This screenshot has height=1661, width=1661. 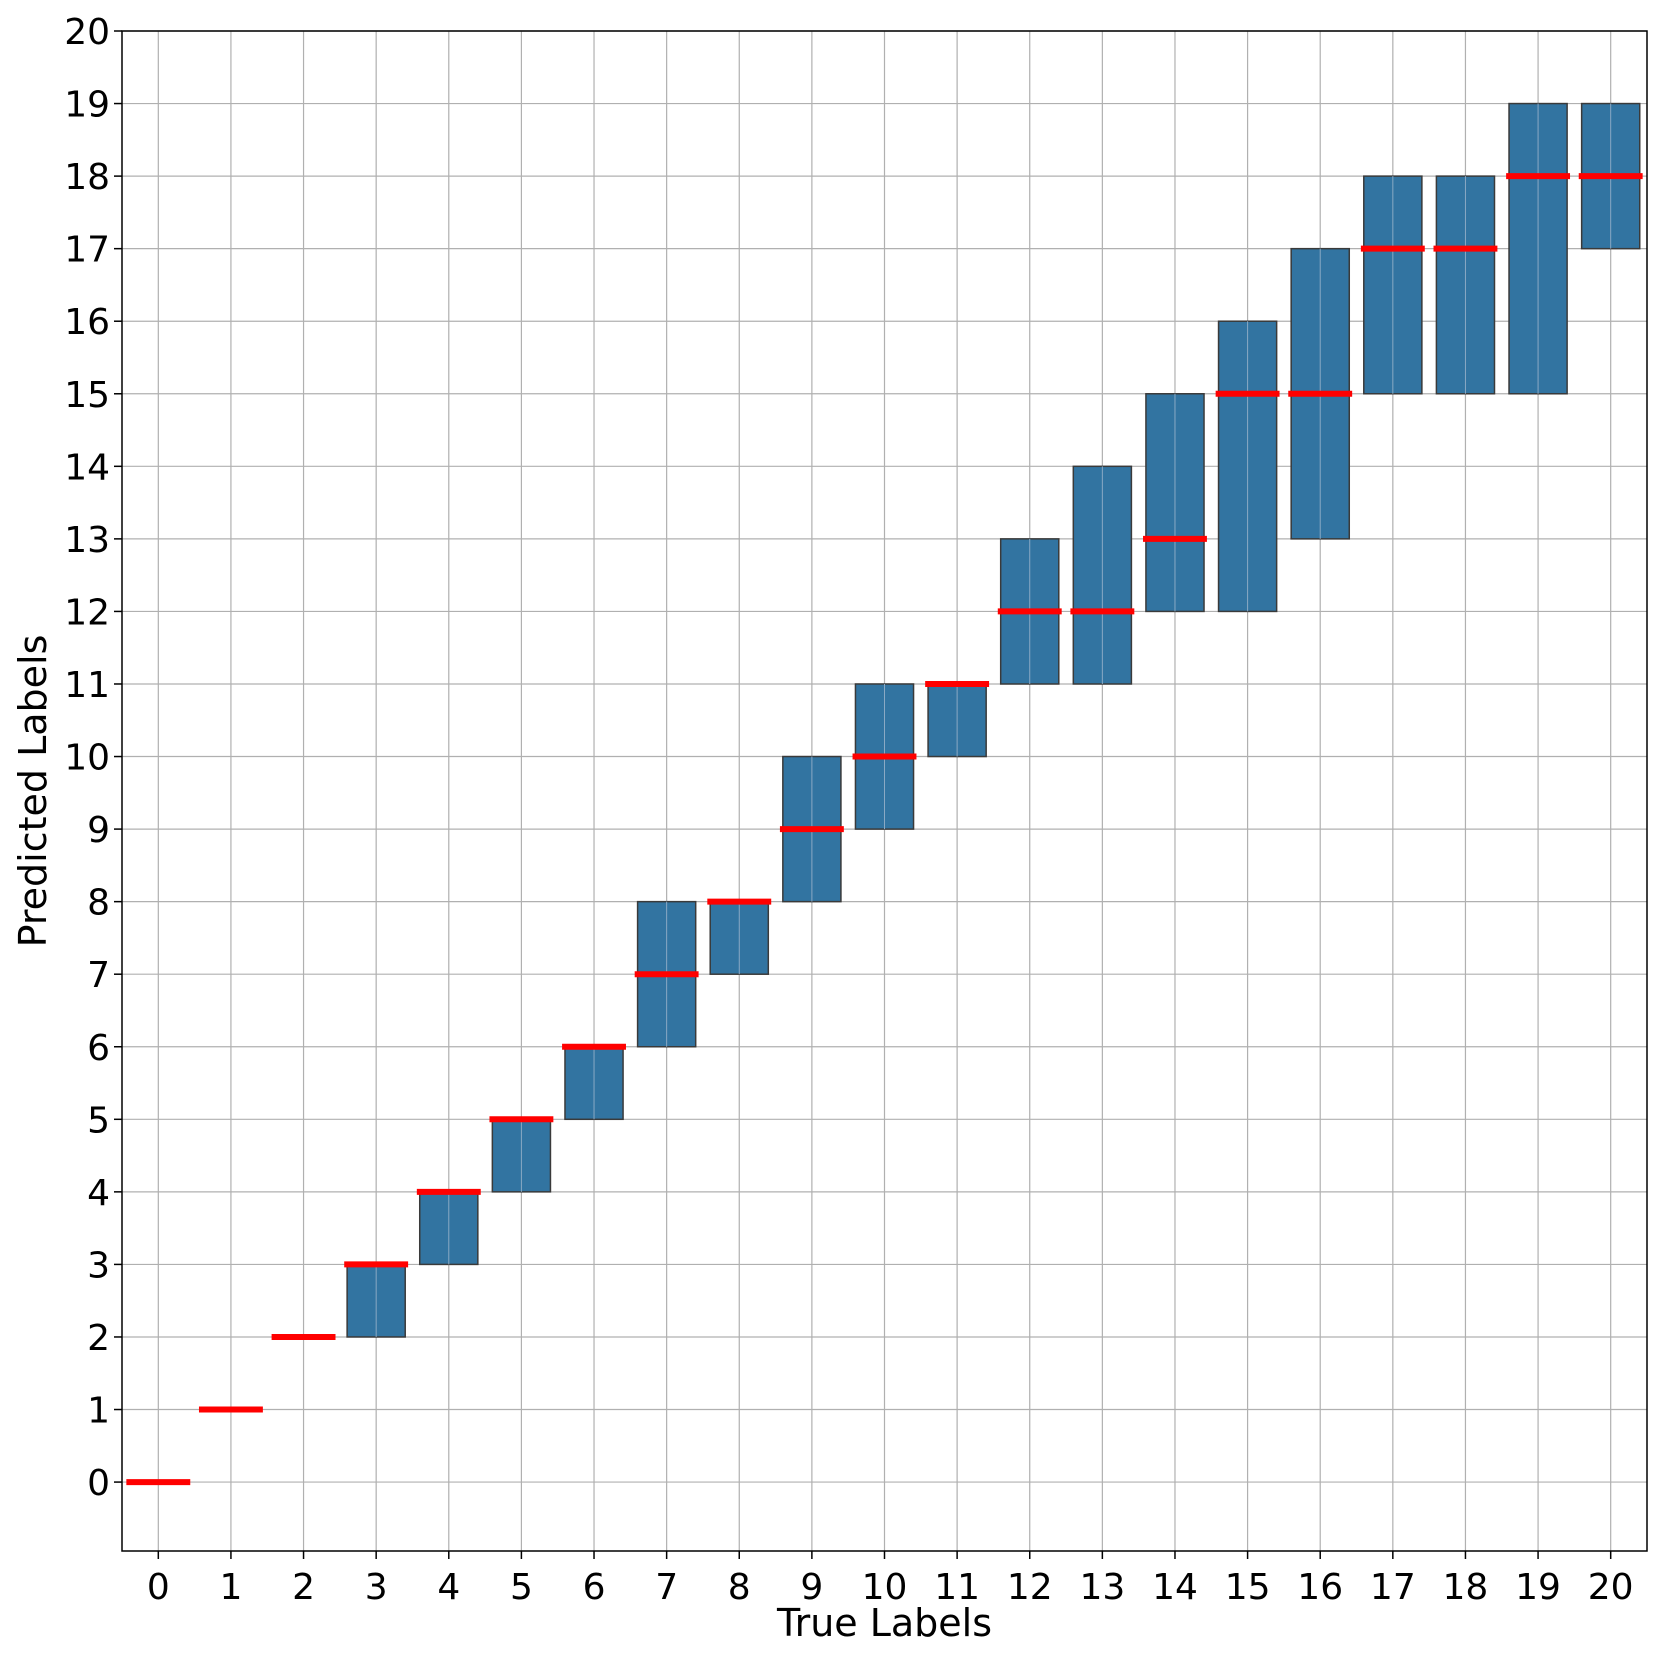 What do you see at coordinates (98, 1120) in the screenshot?
I see `y-tick-label: 5` at bounding box center [98, 1120].